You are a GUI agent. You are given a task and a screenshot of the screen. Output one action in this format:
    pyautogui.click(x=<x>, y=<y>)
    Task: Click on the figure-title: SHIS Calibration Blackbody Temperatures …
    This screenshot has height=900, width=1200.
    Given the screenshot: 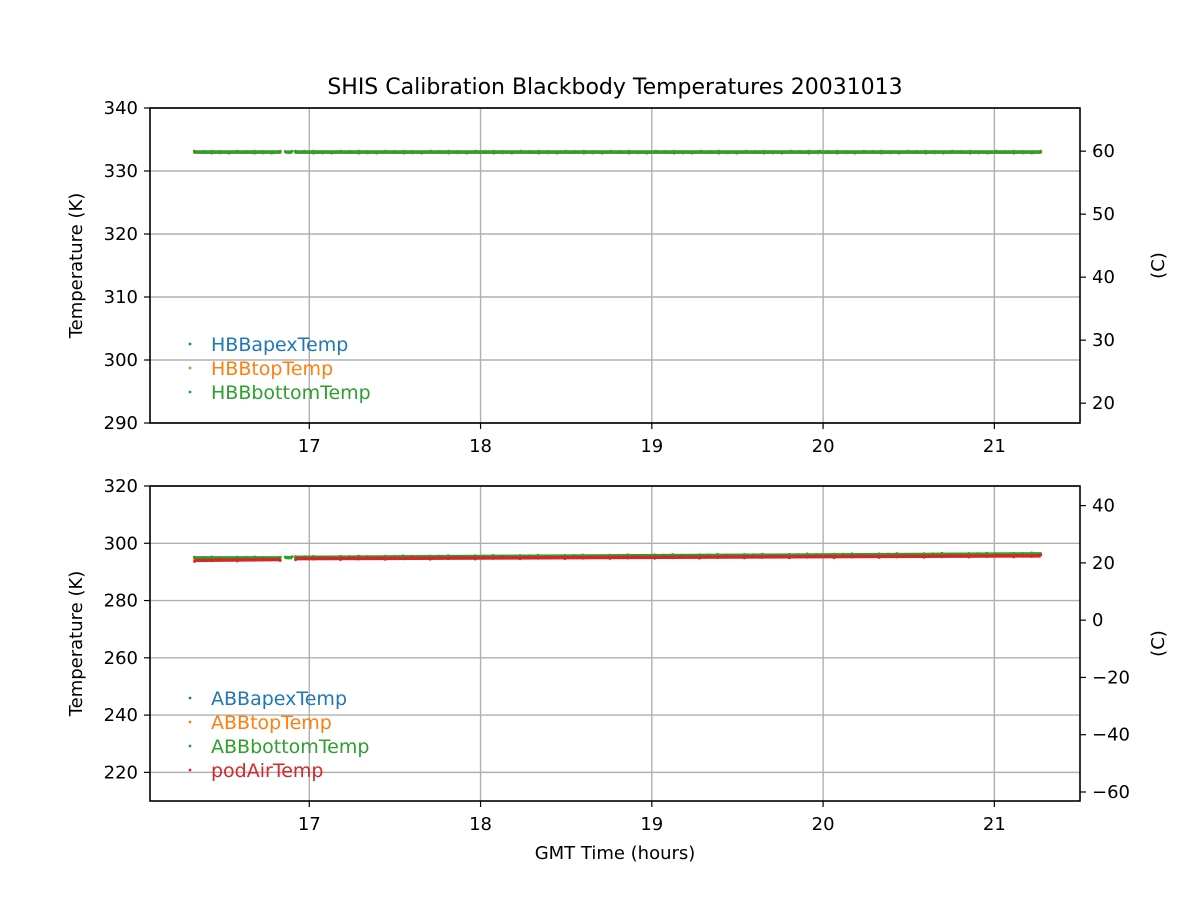 What is the action you would take?
    pyautogui.click(x=614, y=87)
    